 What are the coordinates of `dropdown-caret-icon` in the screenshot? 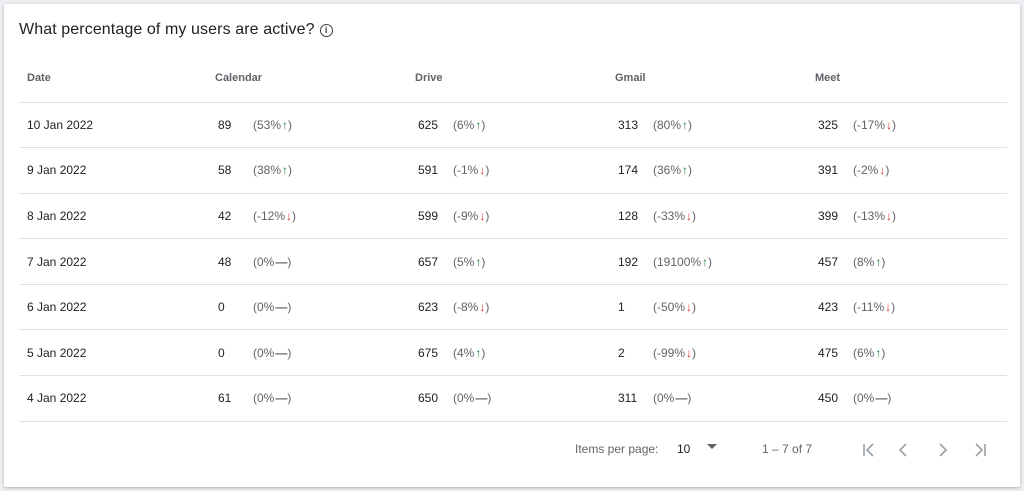 It's located at (712, 446).